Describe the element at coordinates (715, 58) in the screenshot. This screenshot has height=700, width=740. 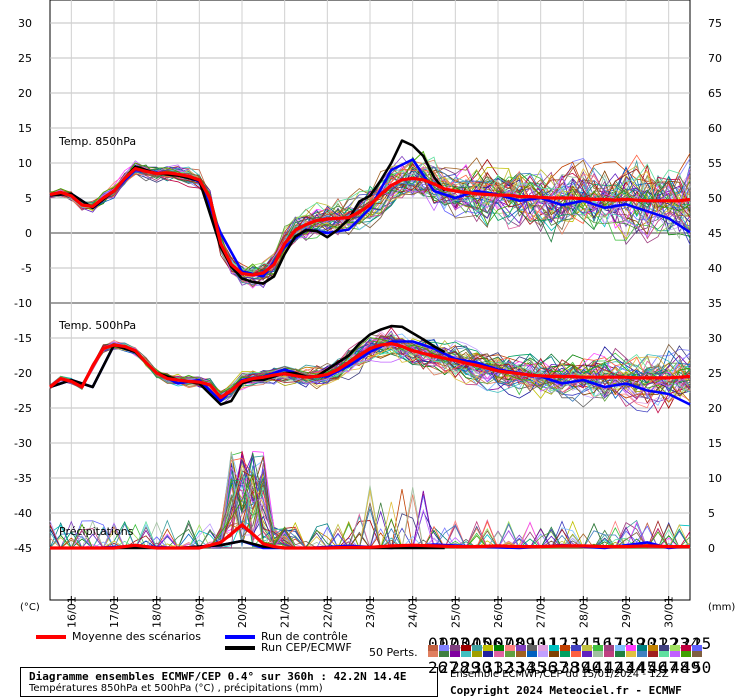
I see `right-tick-label: 70` at that location.